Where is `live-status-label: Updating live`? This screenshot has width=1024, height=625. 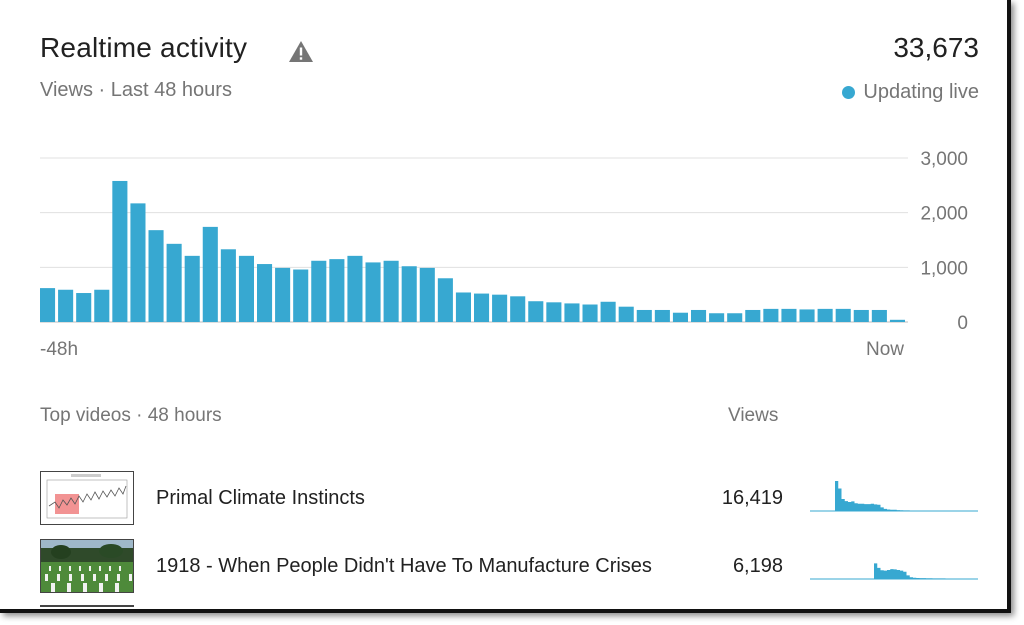 live-status-label: Updating live is located at coordinates (921, 92).